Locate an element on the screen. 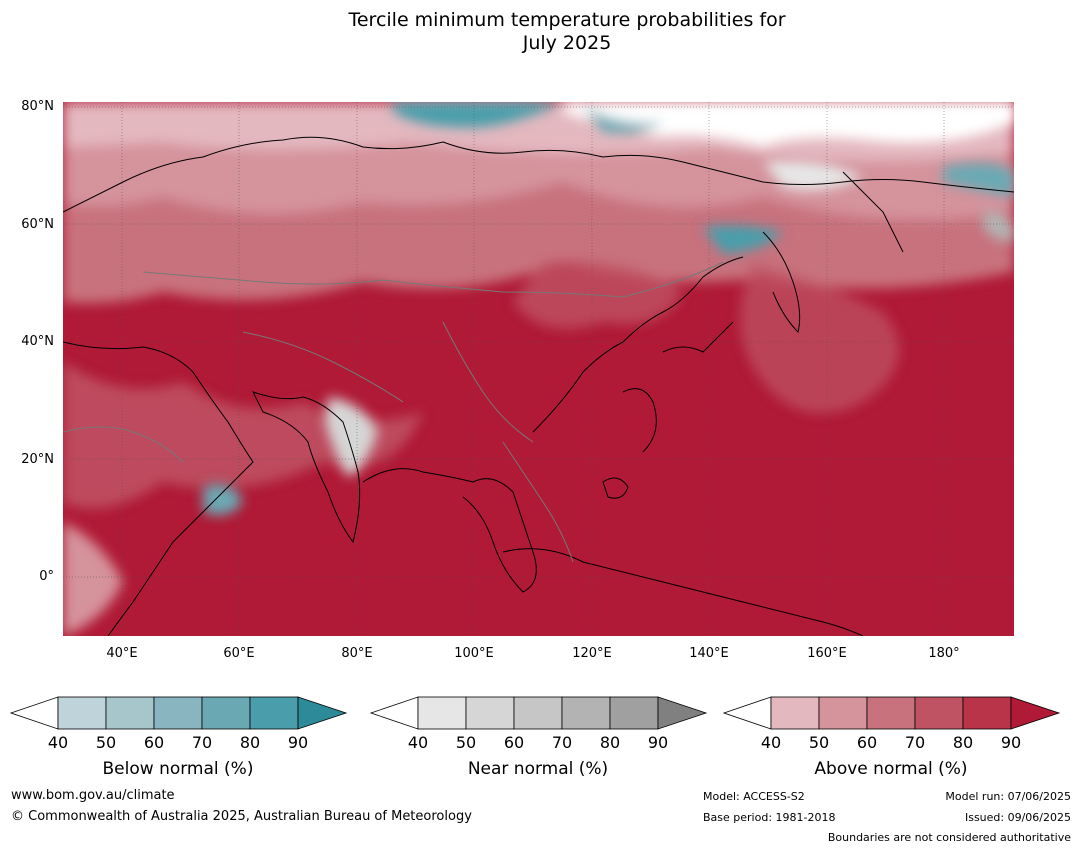 The width and height of the screenshot is (1081, 850). title-line-2: July 2025 is located at coordinates (567, 43).